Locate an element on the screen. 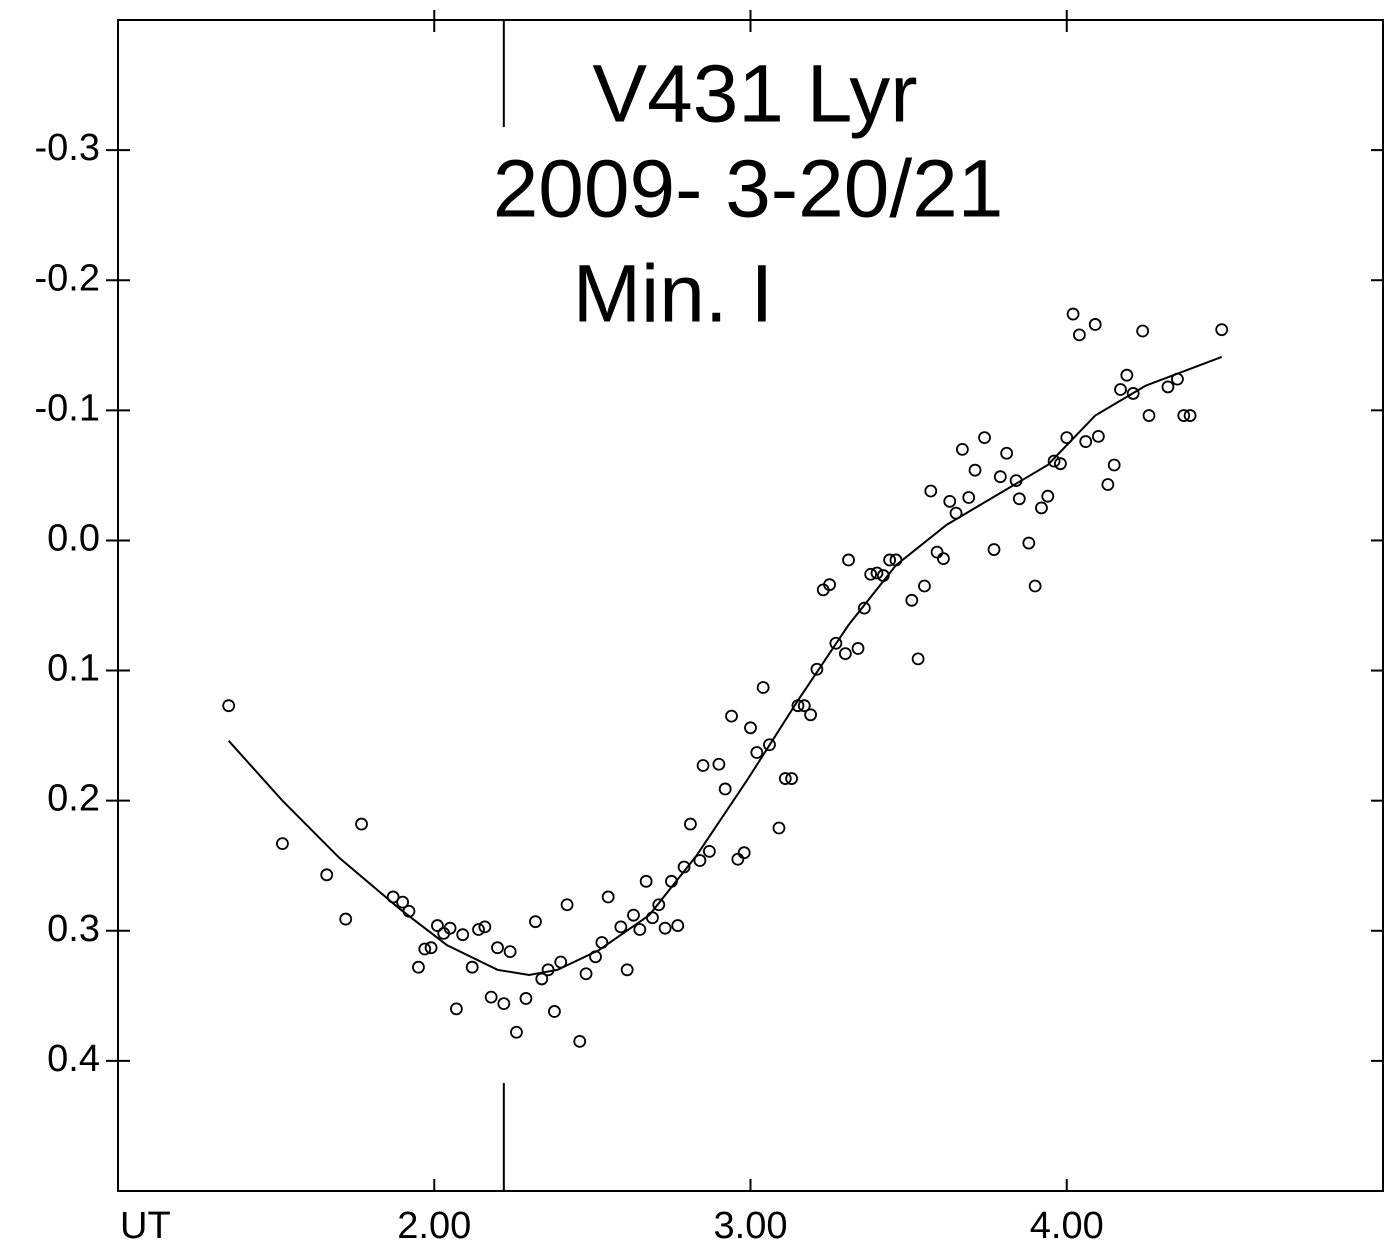  x-tick-label: 4.00 is located at coordinates (1067, 1226).